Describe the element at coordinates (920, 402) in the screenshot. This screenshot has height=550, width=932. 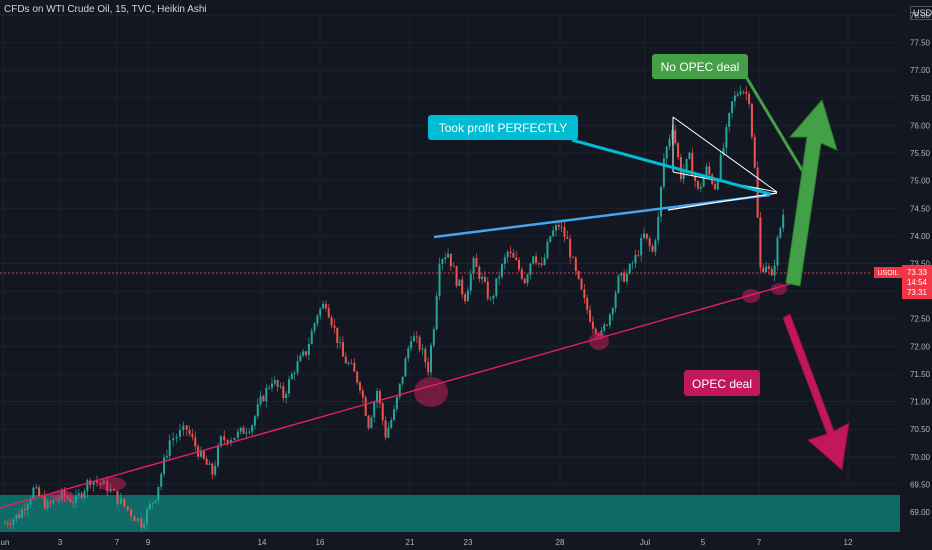
I see `y-tick-label: 71.00` at that location.